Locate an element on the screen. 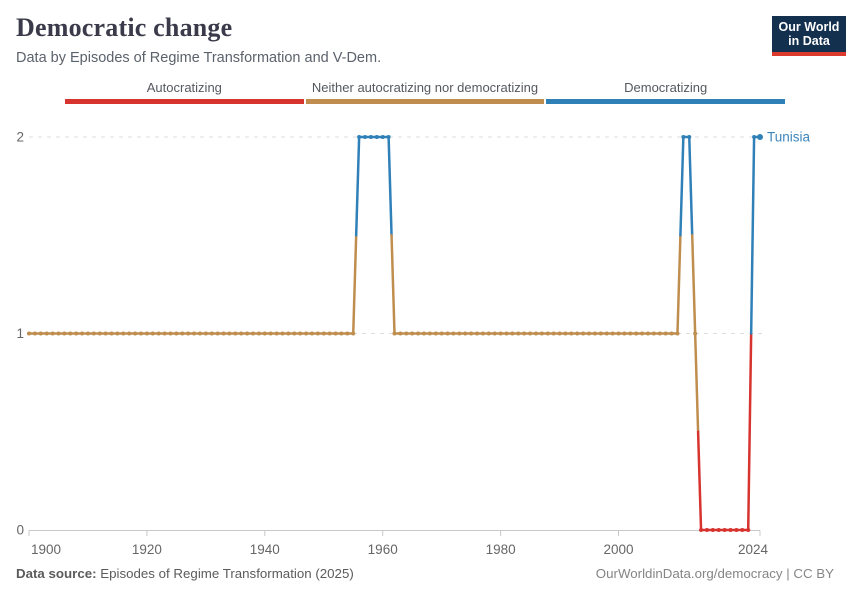 The image size is (850, 600). x-tick-label: 2024 is located at coordinates (753, 549).